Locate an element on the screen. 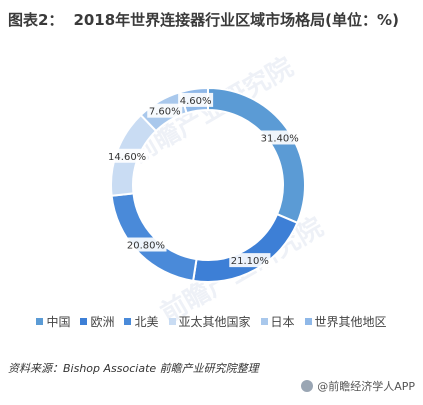  slice-data-label: 31.40% is located at coordinates (280, 138).